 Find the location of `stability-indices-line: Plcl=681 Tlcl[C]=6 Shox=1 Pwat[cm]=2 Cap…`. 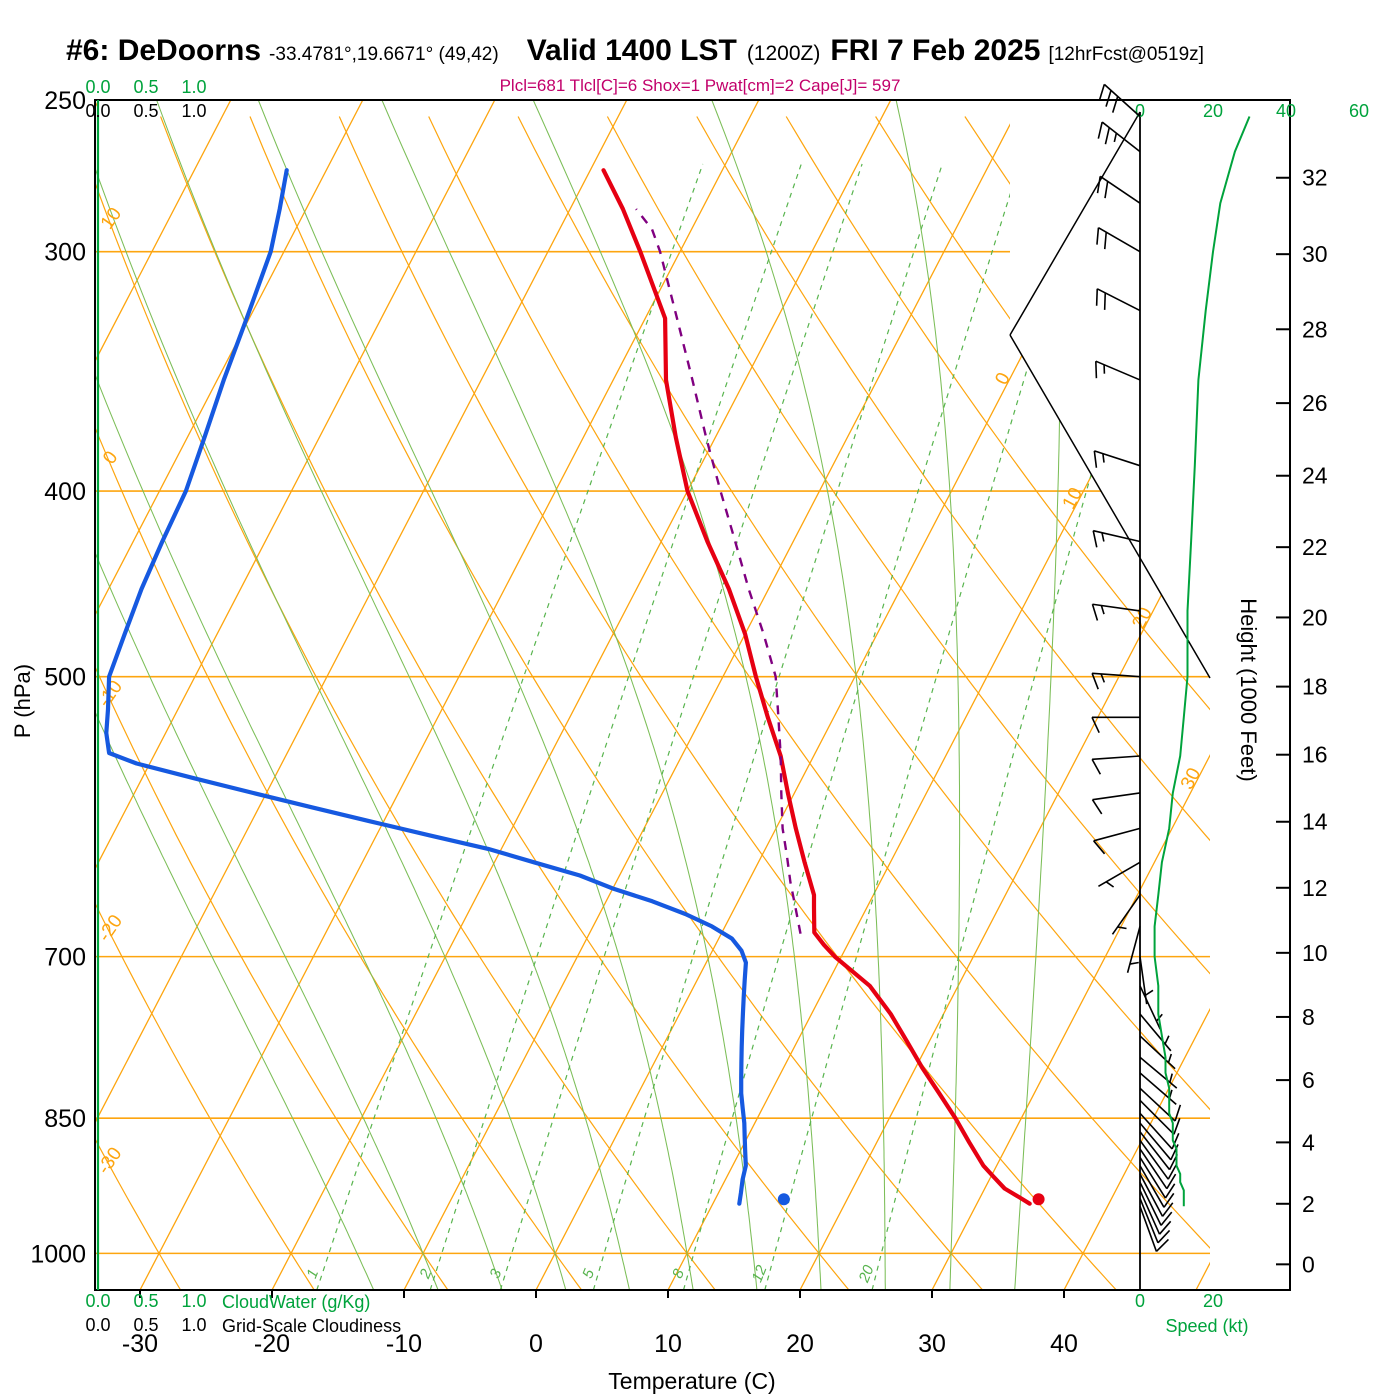

stability-indices-line: Plcl=681 Tlcl[C]=6 Shox=1 Pwat[cm]=2 Cap… is located at coordinates (700, 85).